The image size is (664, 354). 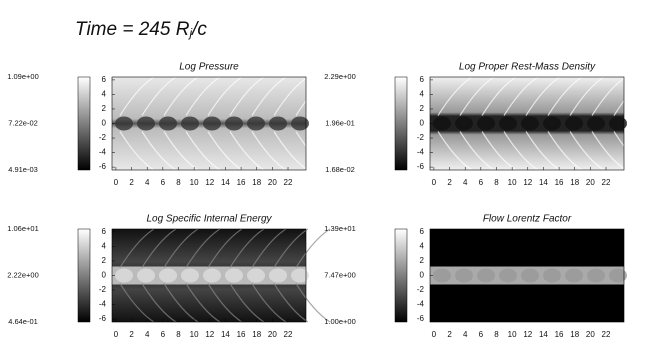 What do you see at coordinates (340, 321) in the screenshot?
I see `colorbar-label: 1.00e+00` at bounding box center [340, 321].